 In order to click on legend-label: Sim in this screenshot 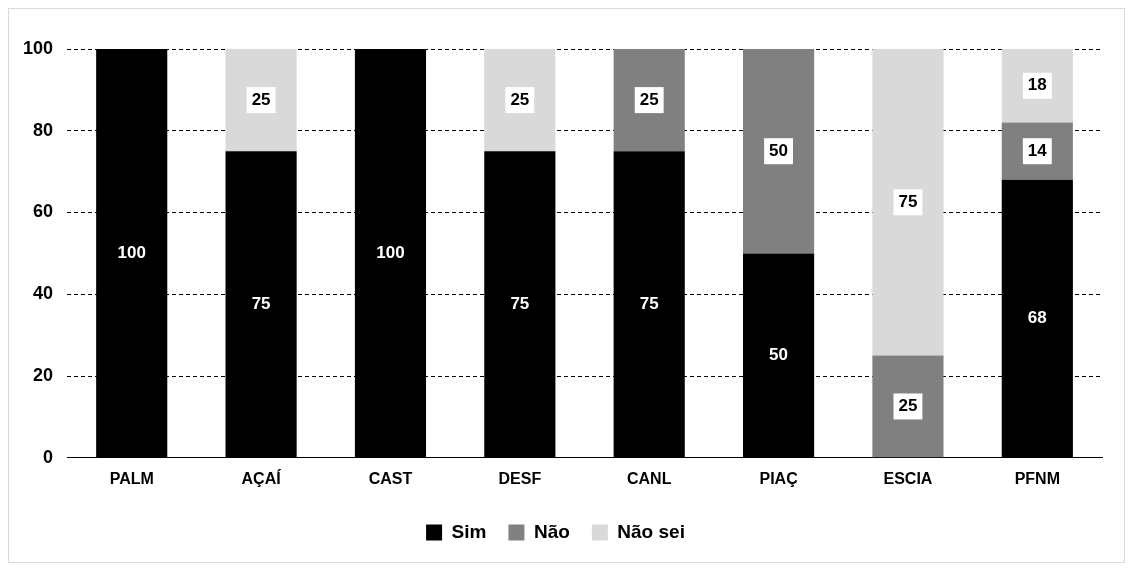, I will do `click(469, 531)`.